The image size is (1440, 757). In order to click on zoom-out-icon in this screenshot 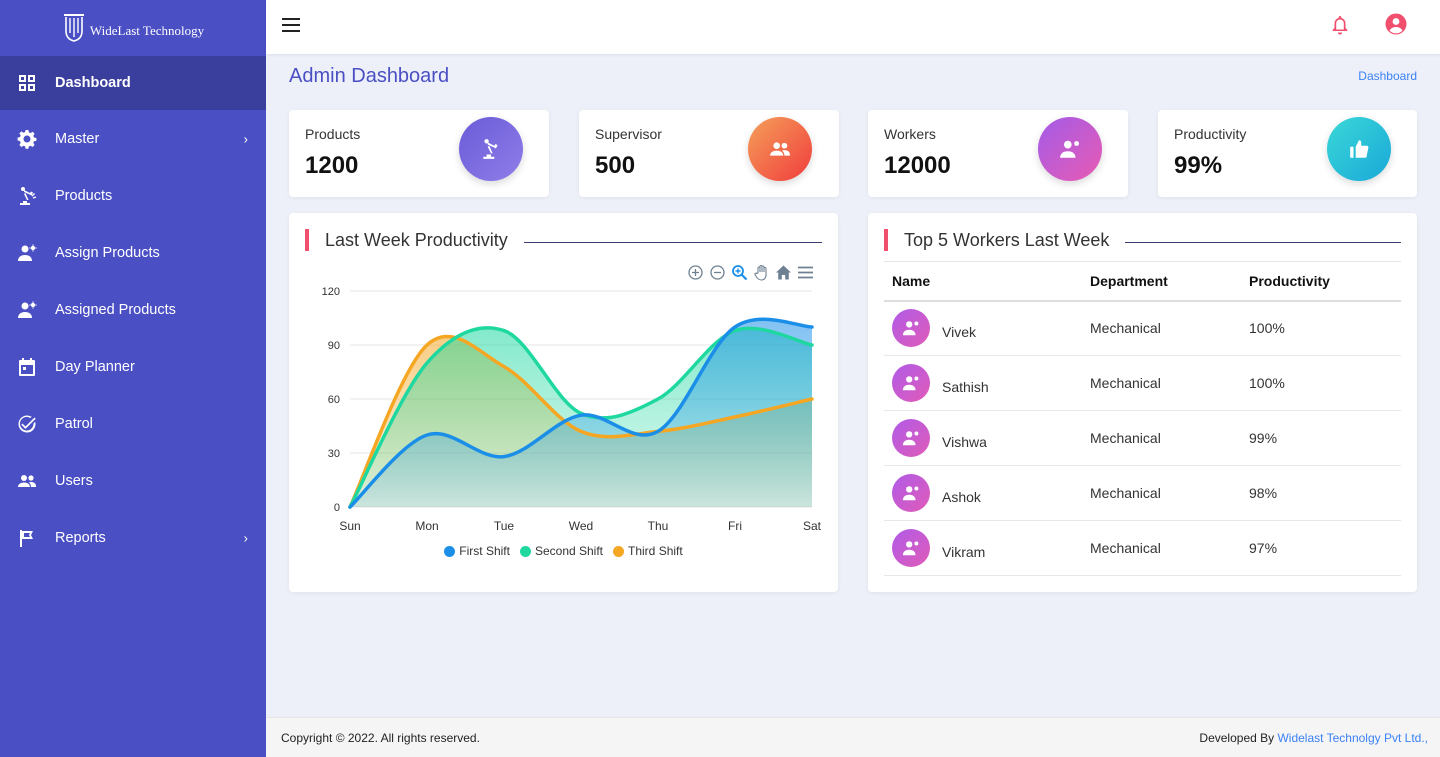, I will do `click(717, 272)`.